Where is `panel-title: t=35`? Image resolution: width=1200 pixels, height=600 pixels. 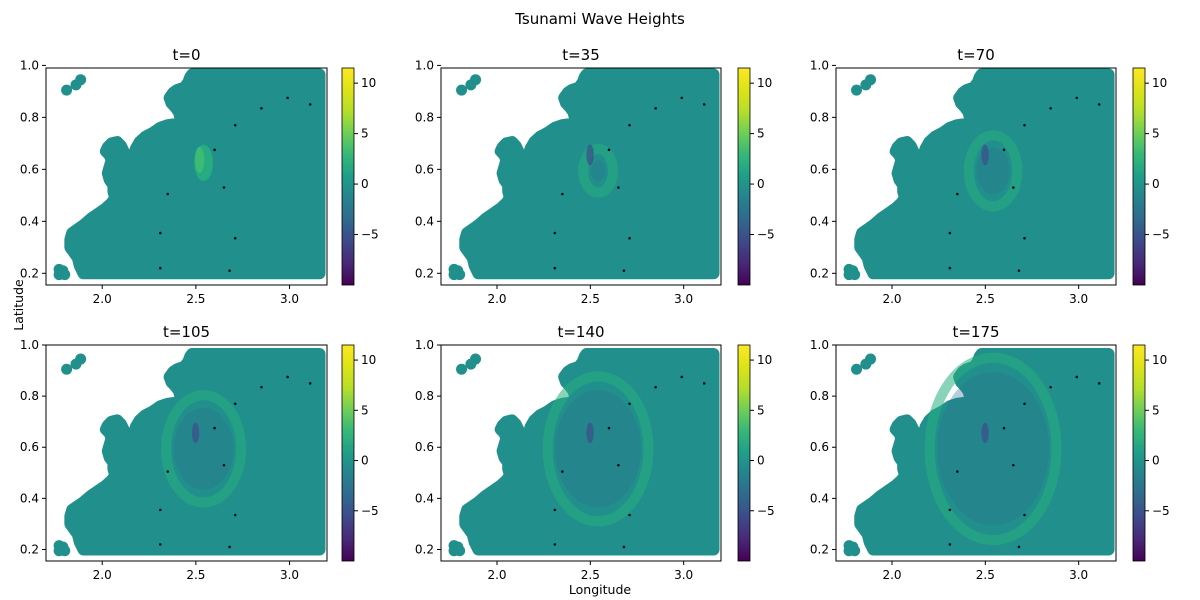 panel-title: t=35 is located at coordinates (581, 55).